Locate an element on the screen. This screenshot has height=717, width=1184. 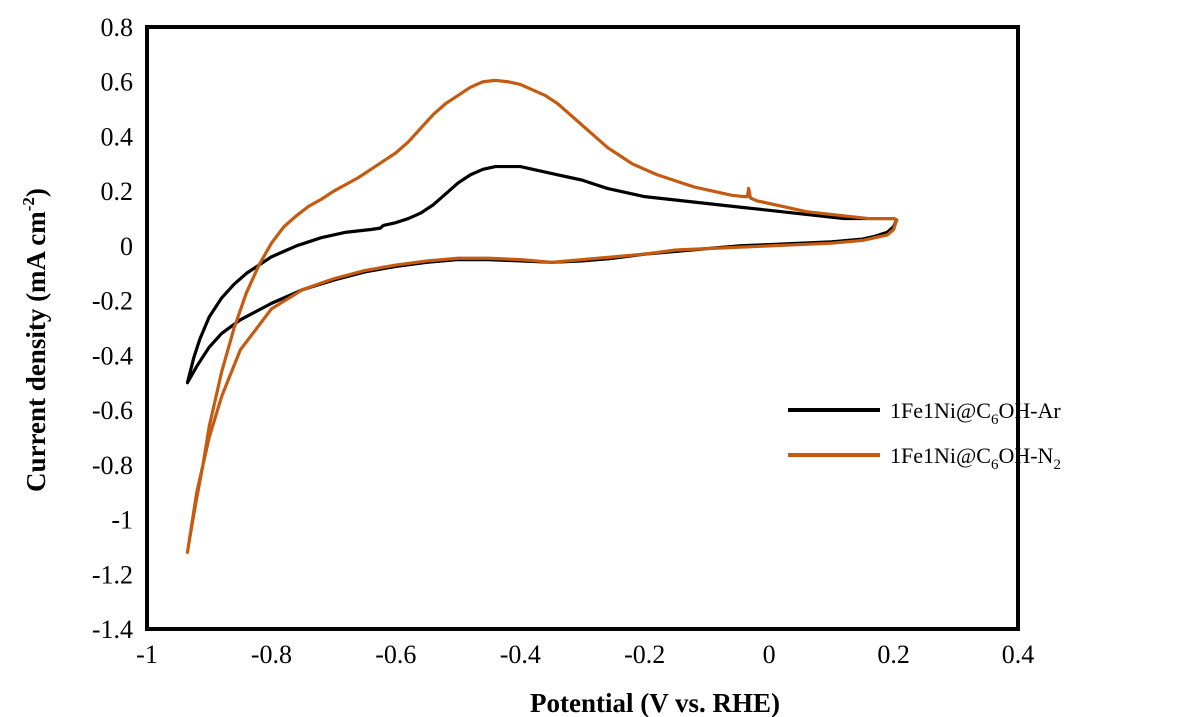
legend: 1Fe1Ni@C6OH-Ar 1Fe1Ni@C6OH-N2 is located at coordinates (924, 435).